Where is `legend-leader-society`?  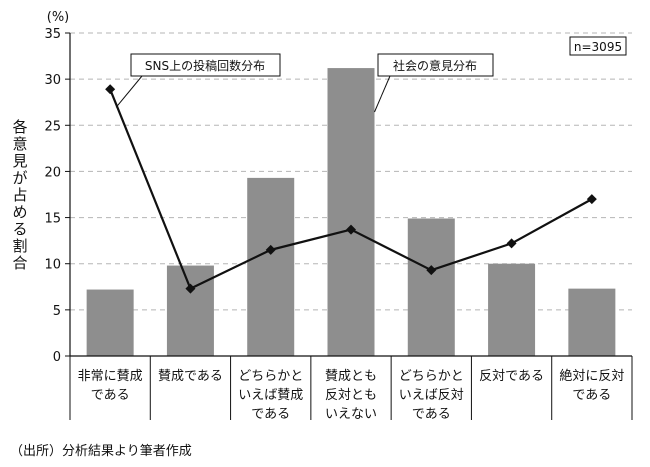 legend-leader-society is located at coordinates (382, 94).